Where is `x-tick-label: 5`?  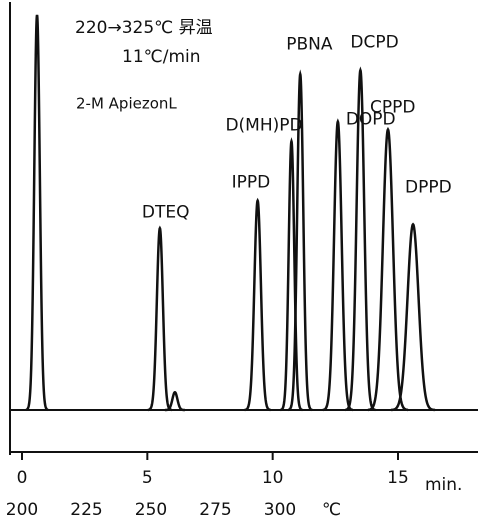 x-tick-label: 5 is located at coordinates (147, 478).